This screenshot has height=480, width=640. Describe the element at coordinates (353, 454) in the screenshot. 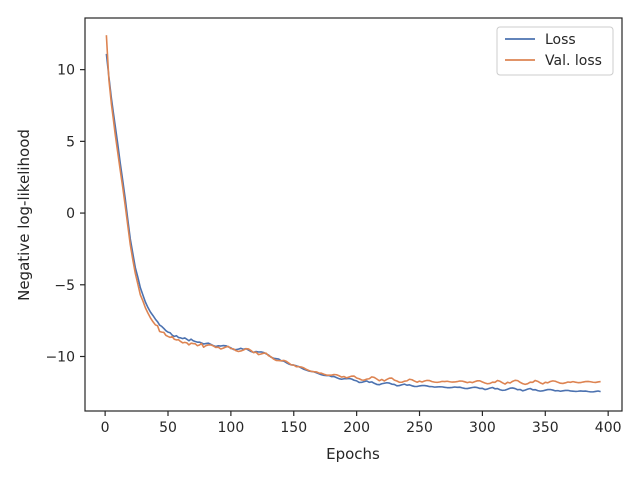

I see `x-axis-label: Epochs` at that location.